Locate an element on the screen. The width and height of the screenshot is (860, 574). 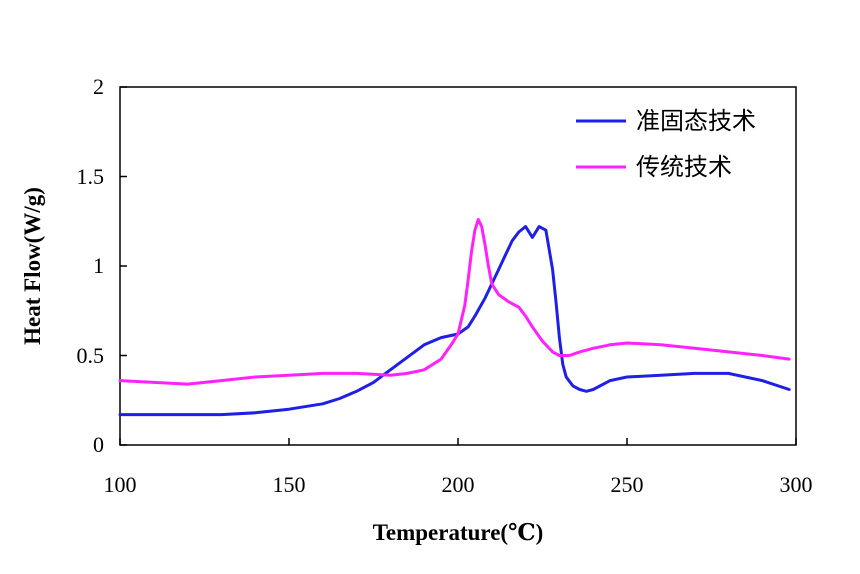
legend-item: 准固态技术 is located at coordinates (666, 121).